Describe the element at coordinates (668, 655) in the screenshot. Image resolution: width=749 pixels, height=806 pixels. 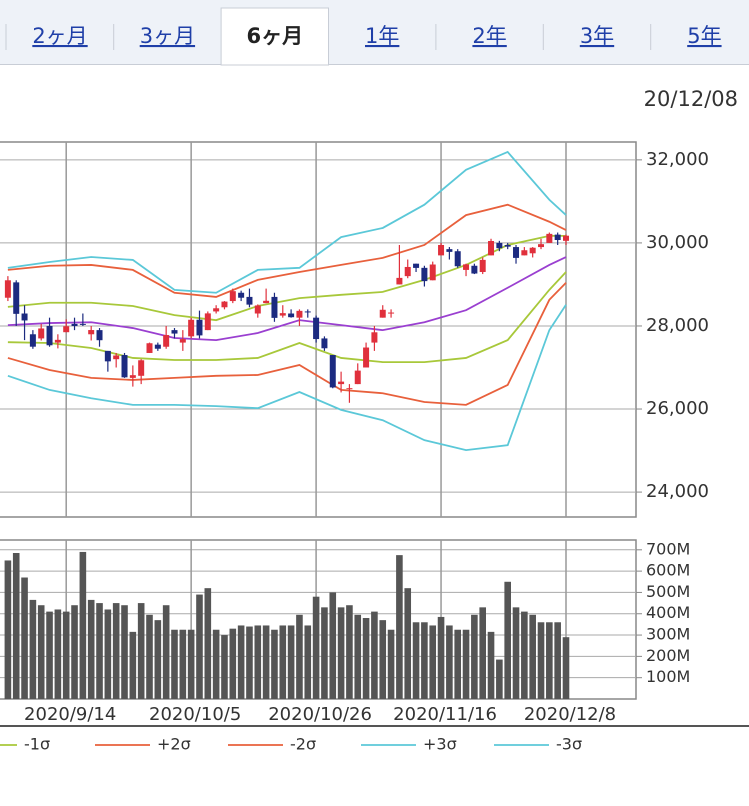
I see `y-tick-label: 200M` at that location.